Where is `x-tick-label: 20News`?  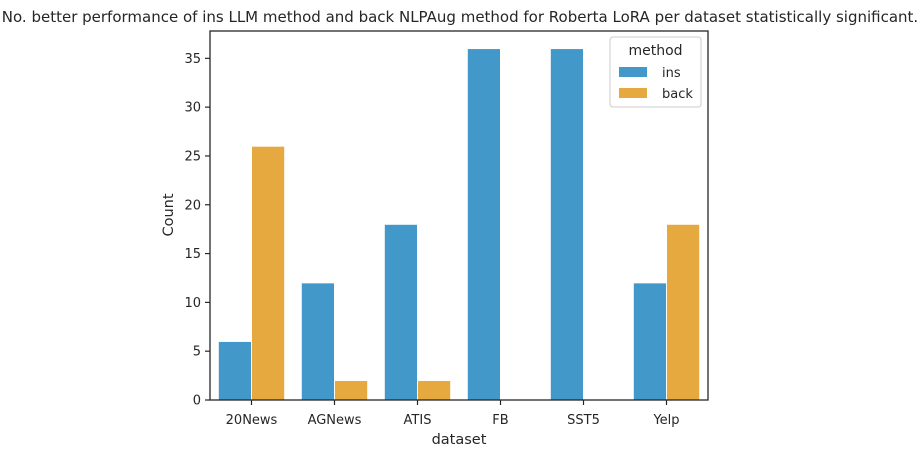
x-tick-label: 20News is located at coordinates (252, 420).